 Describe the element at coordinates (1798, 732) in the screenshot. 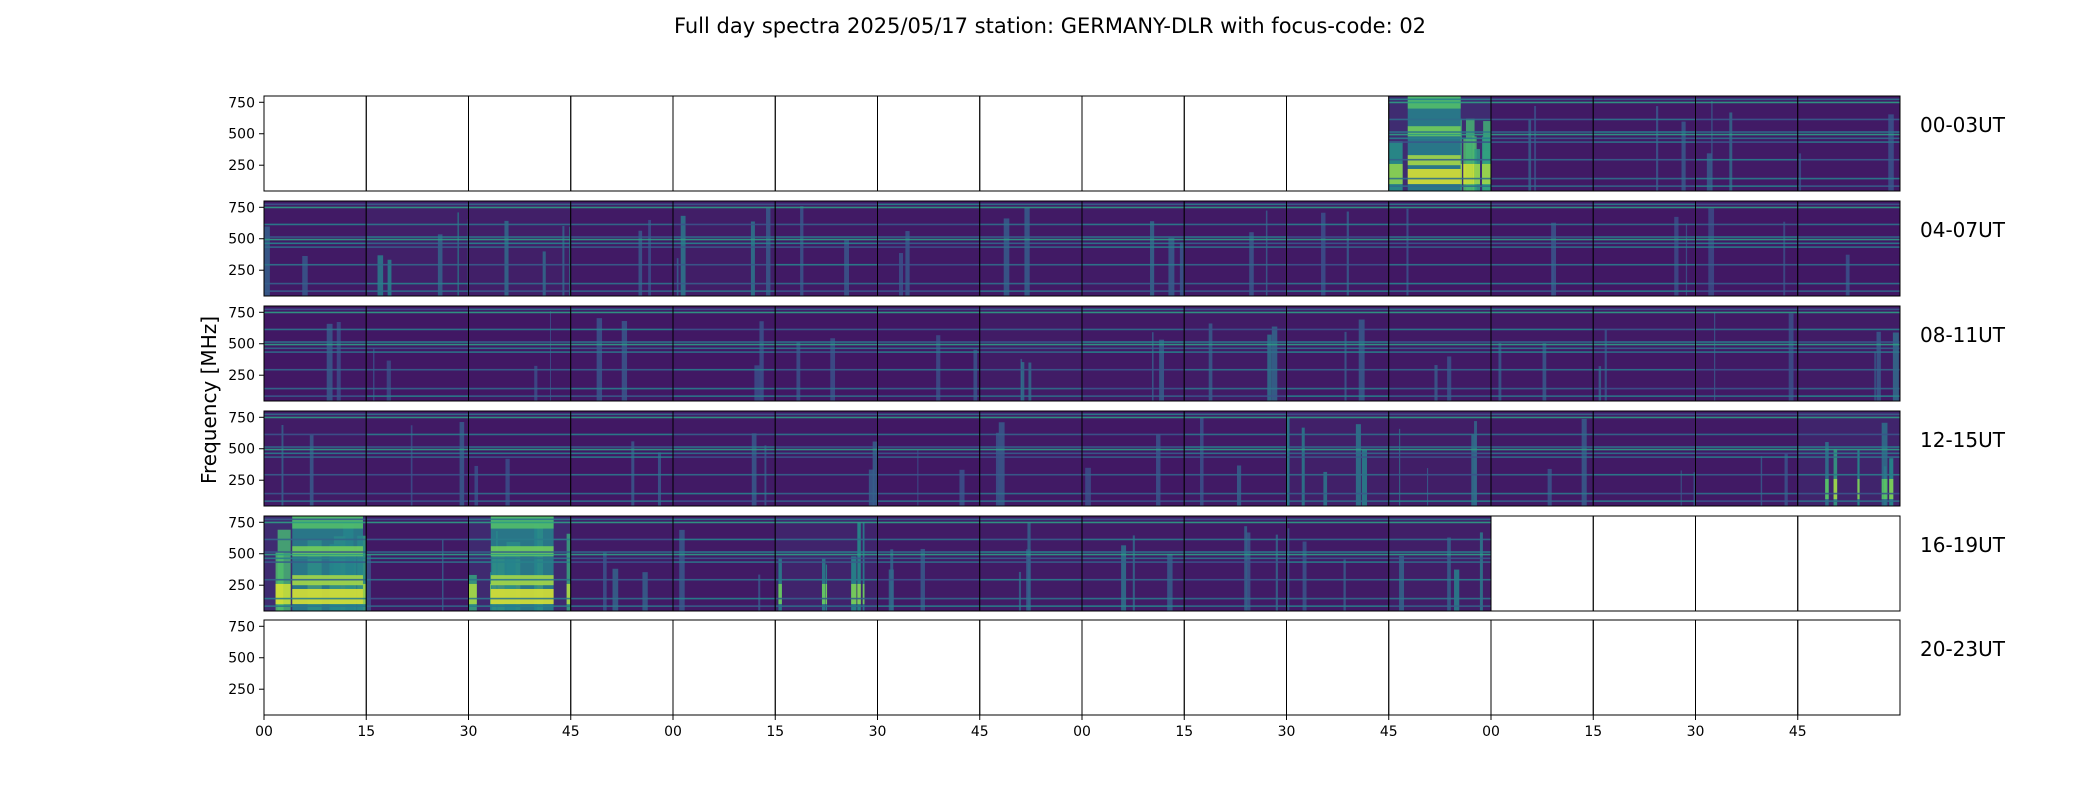

I see `x-tick-label: 45` at that location.